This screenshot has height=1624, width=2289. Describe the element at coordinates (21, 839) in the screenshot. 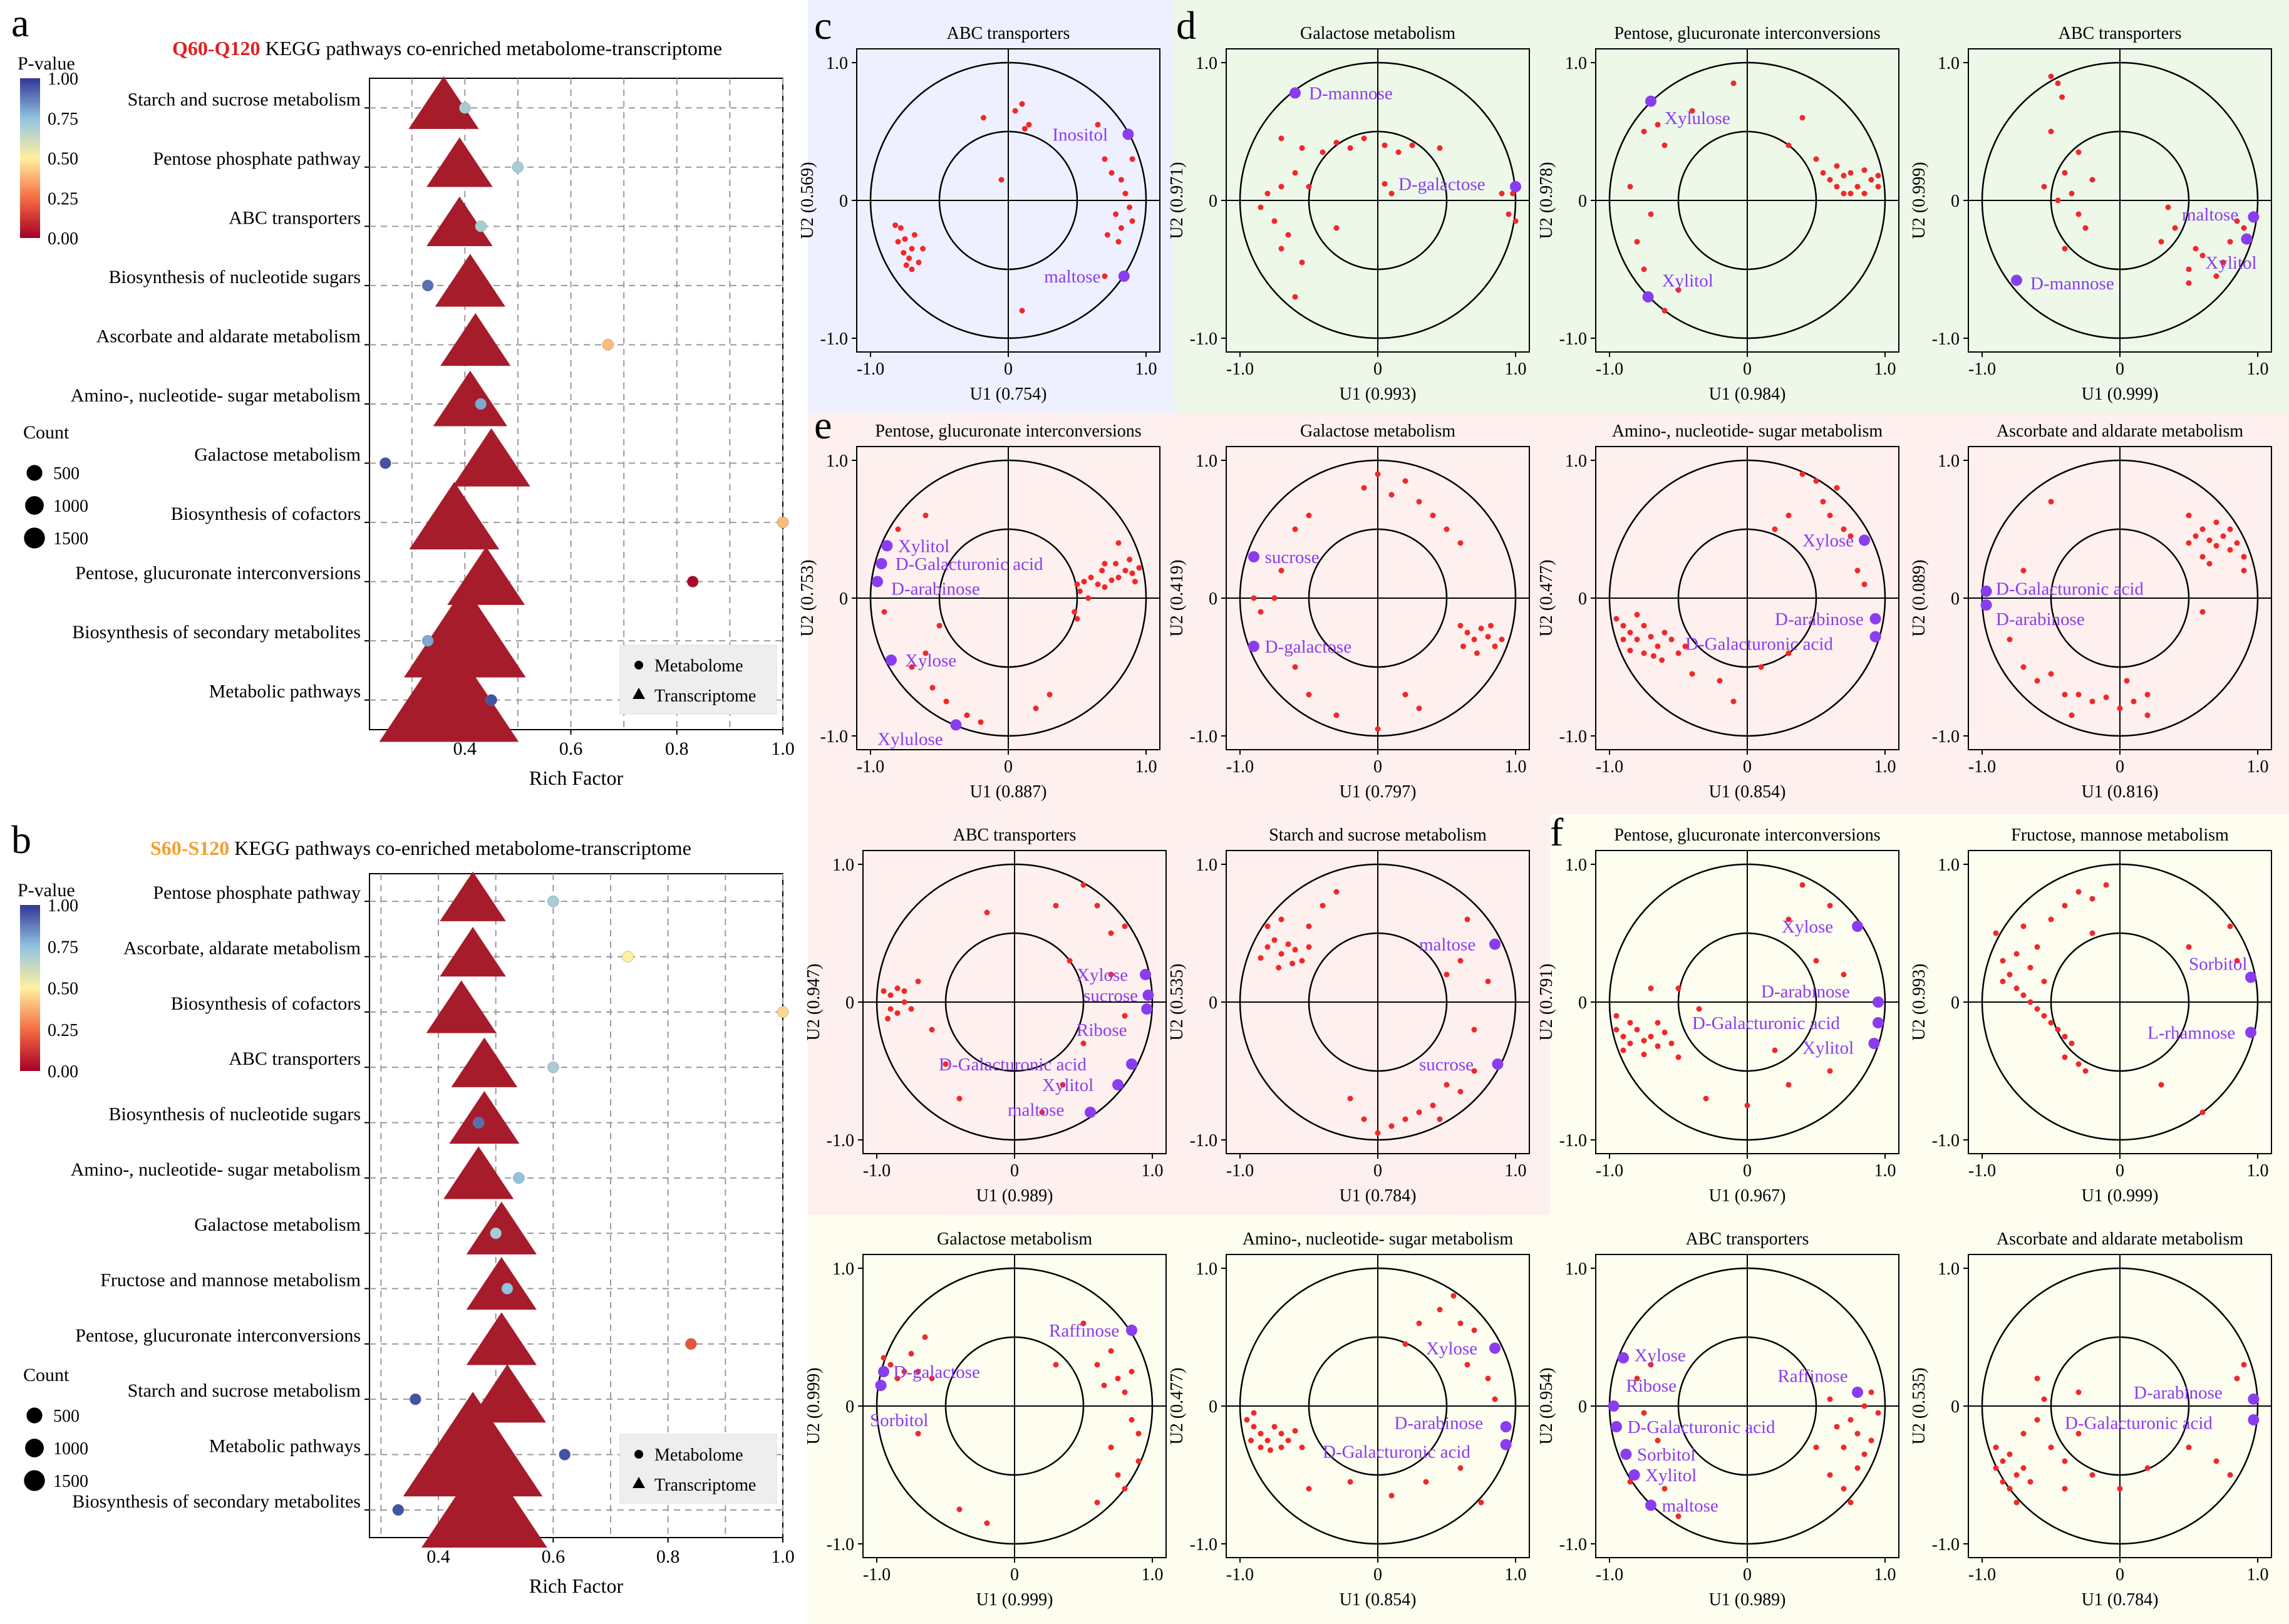

I see `panel-label-b: b` at that location.